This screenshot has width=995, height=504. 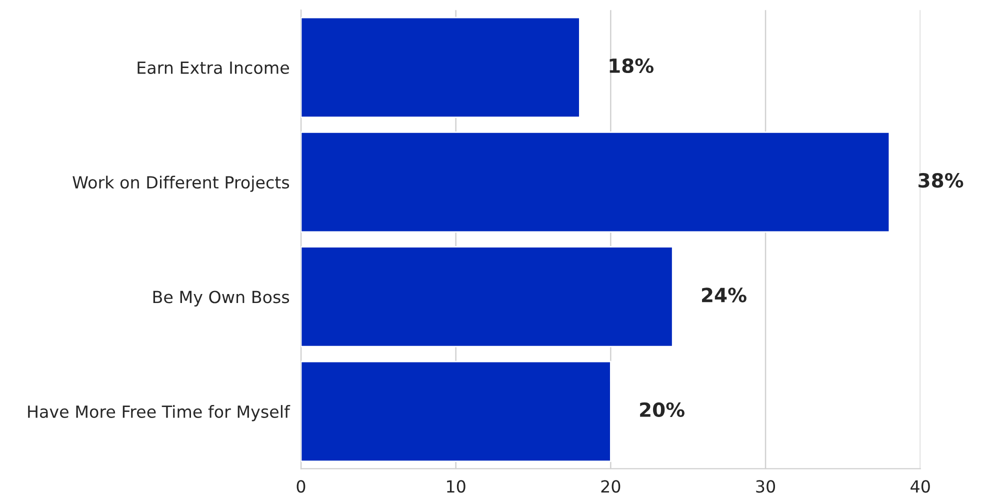 What do you see at coordinates (159, 413) in the screenshot?
I see `y-tick-label: Have More Free Time for Myself` at bounding box center [159, 413].